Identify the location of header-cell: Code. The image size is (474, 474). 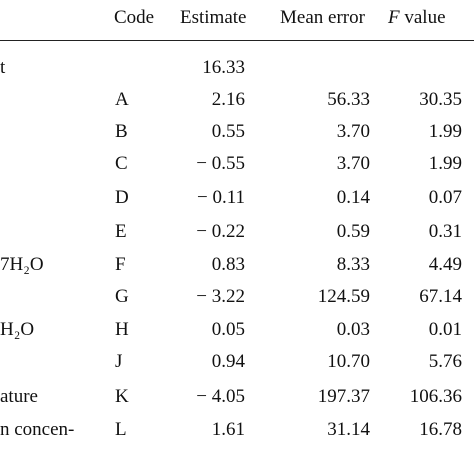
(134, 17).